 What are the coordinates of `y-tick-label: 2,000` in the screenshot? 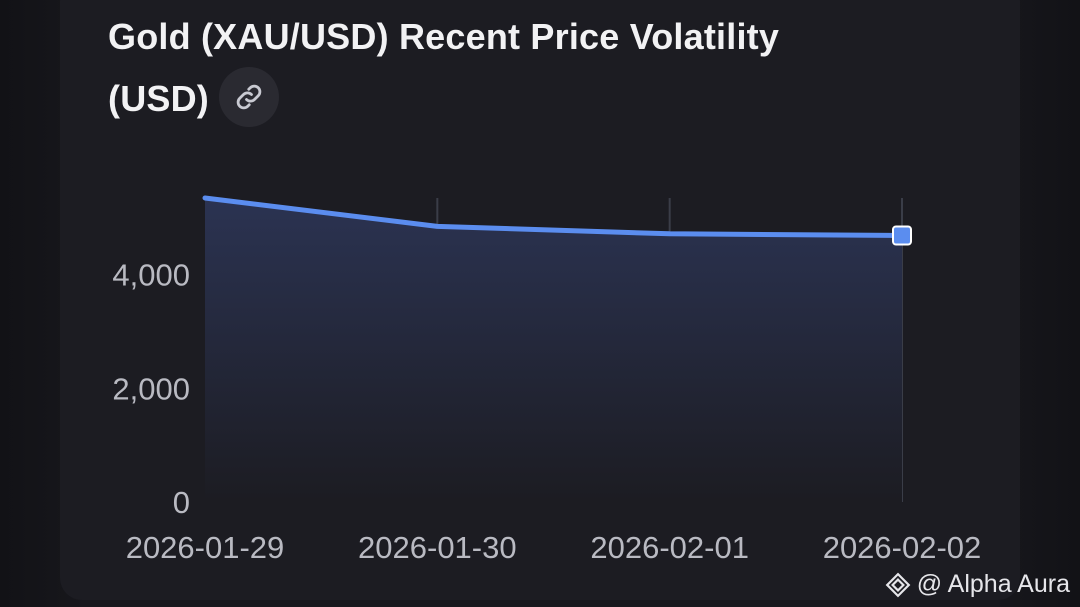 It's located at (151, 388).